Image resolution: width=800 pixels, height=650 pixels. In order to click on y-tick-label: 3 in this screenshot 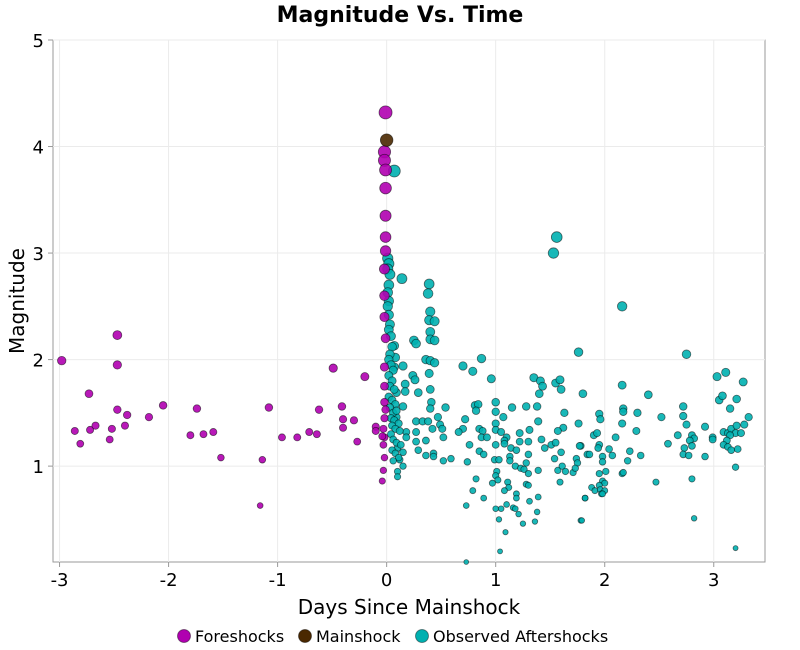, I will do `click(38, 254)`.